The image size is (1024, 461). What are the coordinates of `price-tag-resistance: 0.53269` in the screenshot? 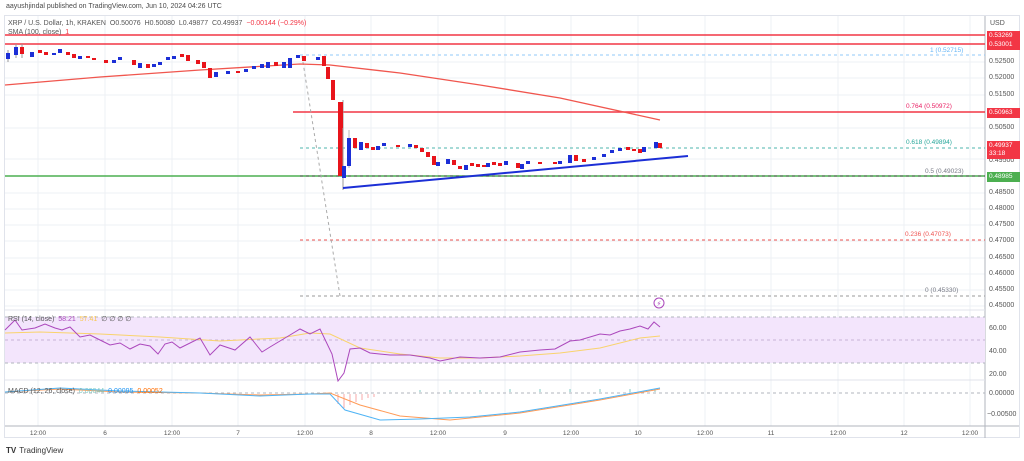 It's located at (1003, 36).